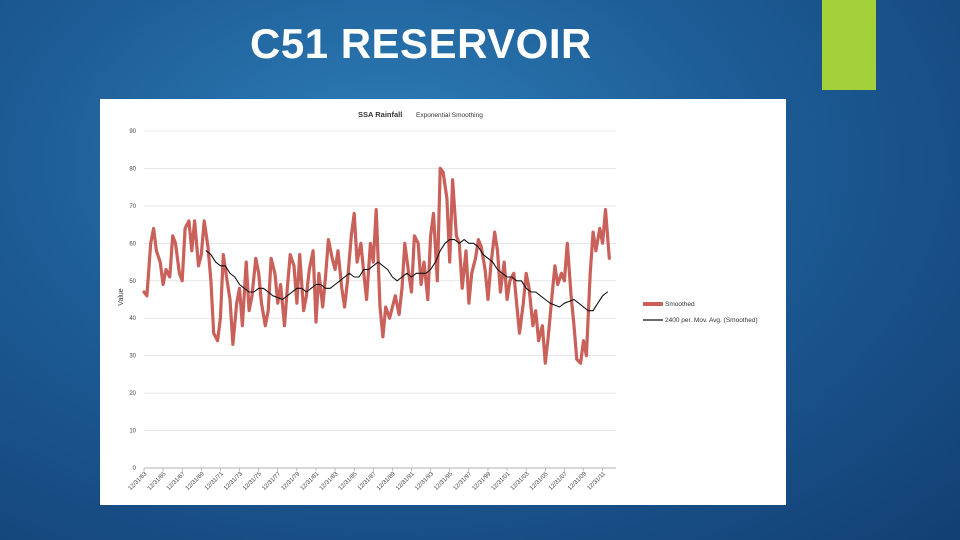 This screenshot has width=960, height=540. What do you see at coordinates (132, 300) in the screenshot?
I see `y-tick-labels: 0 10 20 30 40 50 60 70 80 90` at bounding box center [132, 300].